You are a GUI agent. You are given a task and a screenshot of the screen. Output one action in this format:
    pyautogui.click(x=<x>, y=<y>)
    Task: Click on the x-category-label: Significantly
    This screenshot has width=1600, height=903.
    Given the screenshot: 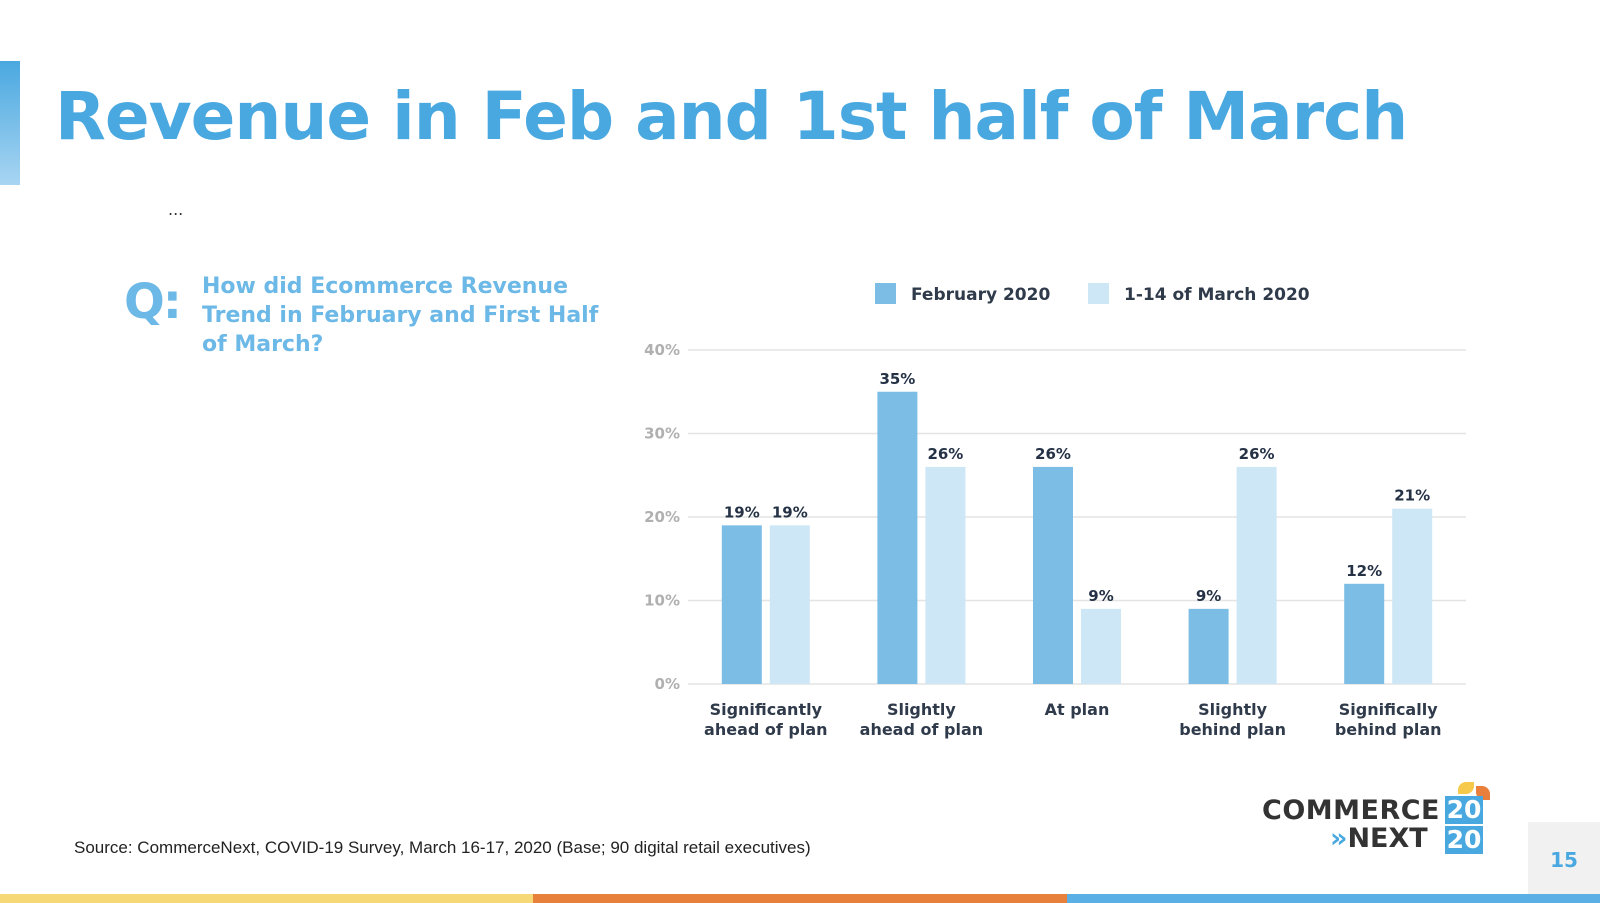 What is the action you would take?
    pyautogui.click(x=766, y=709)
    